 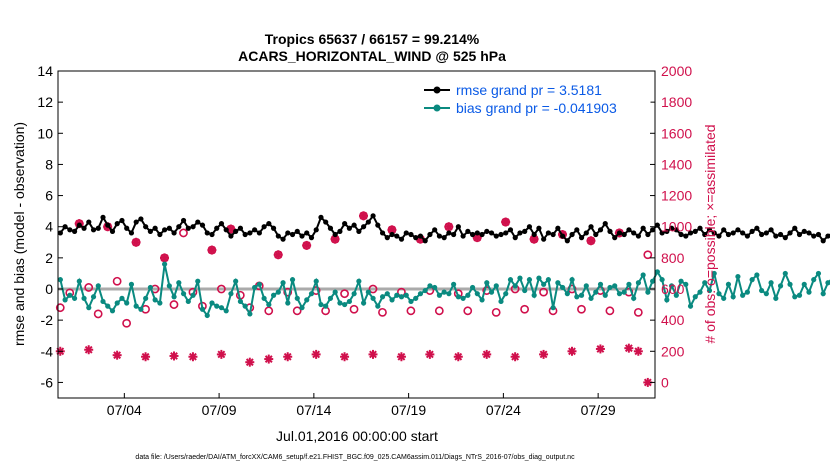 I want to click on y-right-tick-label: 1600, so click(x=676, y=133).